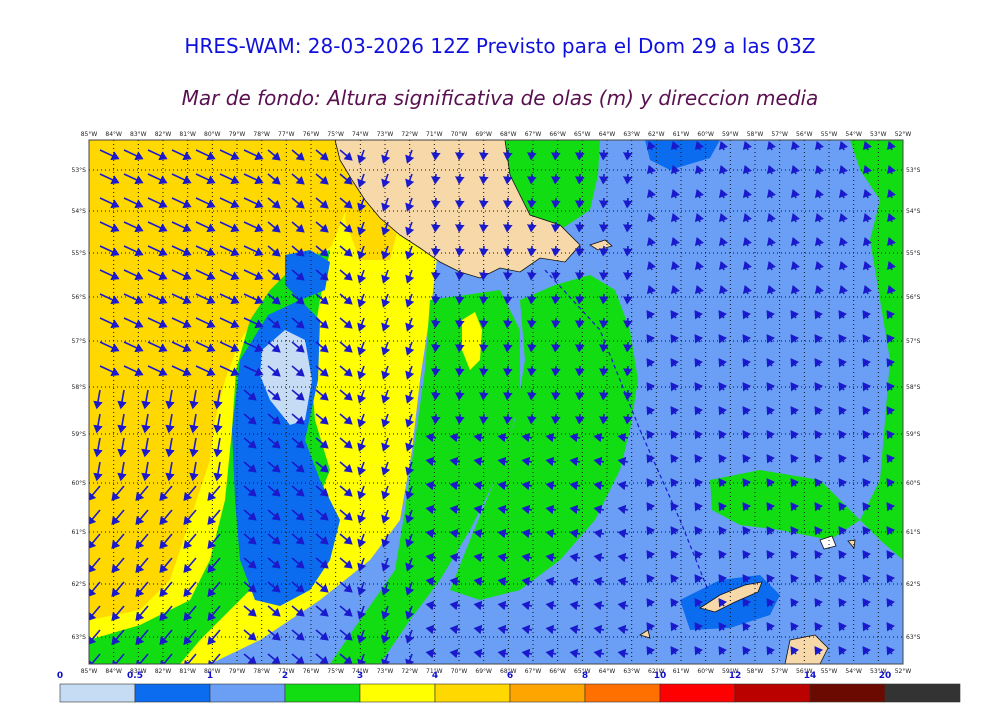 The image size is (1000, 707). What do you see at coordinates (237, 134) in the screenshot?
I see `lon-label-top: 79°W` at bounding box center [237, 134].